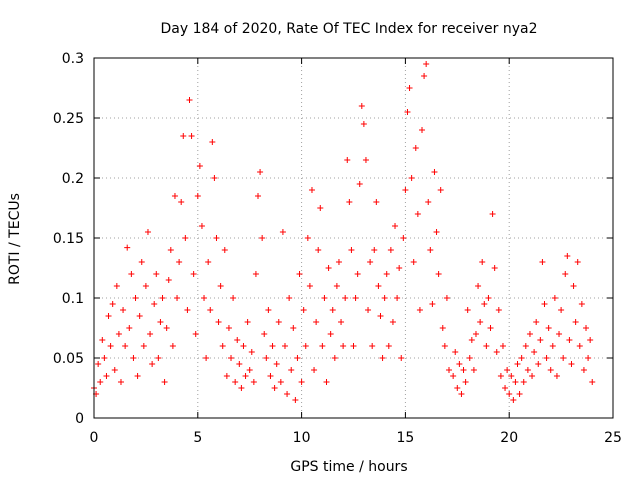 The image size is (640, 480). Describe the element at coordinates (73, 179) in the screenshot. I see `y-tick-label: 0.2` at that location.